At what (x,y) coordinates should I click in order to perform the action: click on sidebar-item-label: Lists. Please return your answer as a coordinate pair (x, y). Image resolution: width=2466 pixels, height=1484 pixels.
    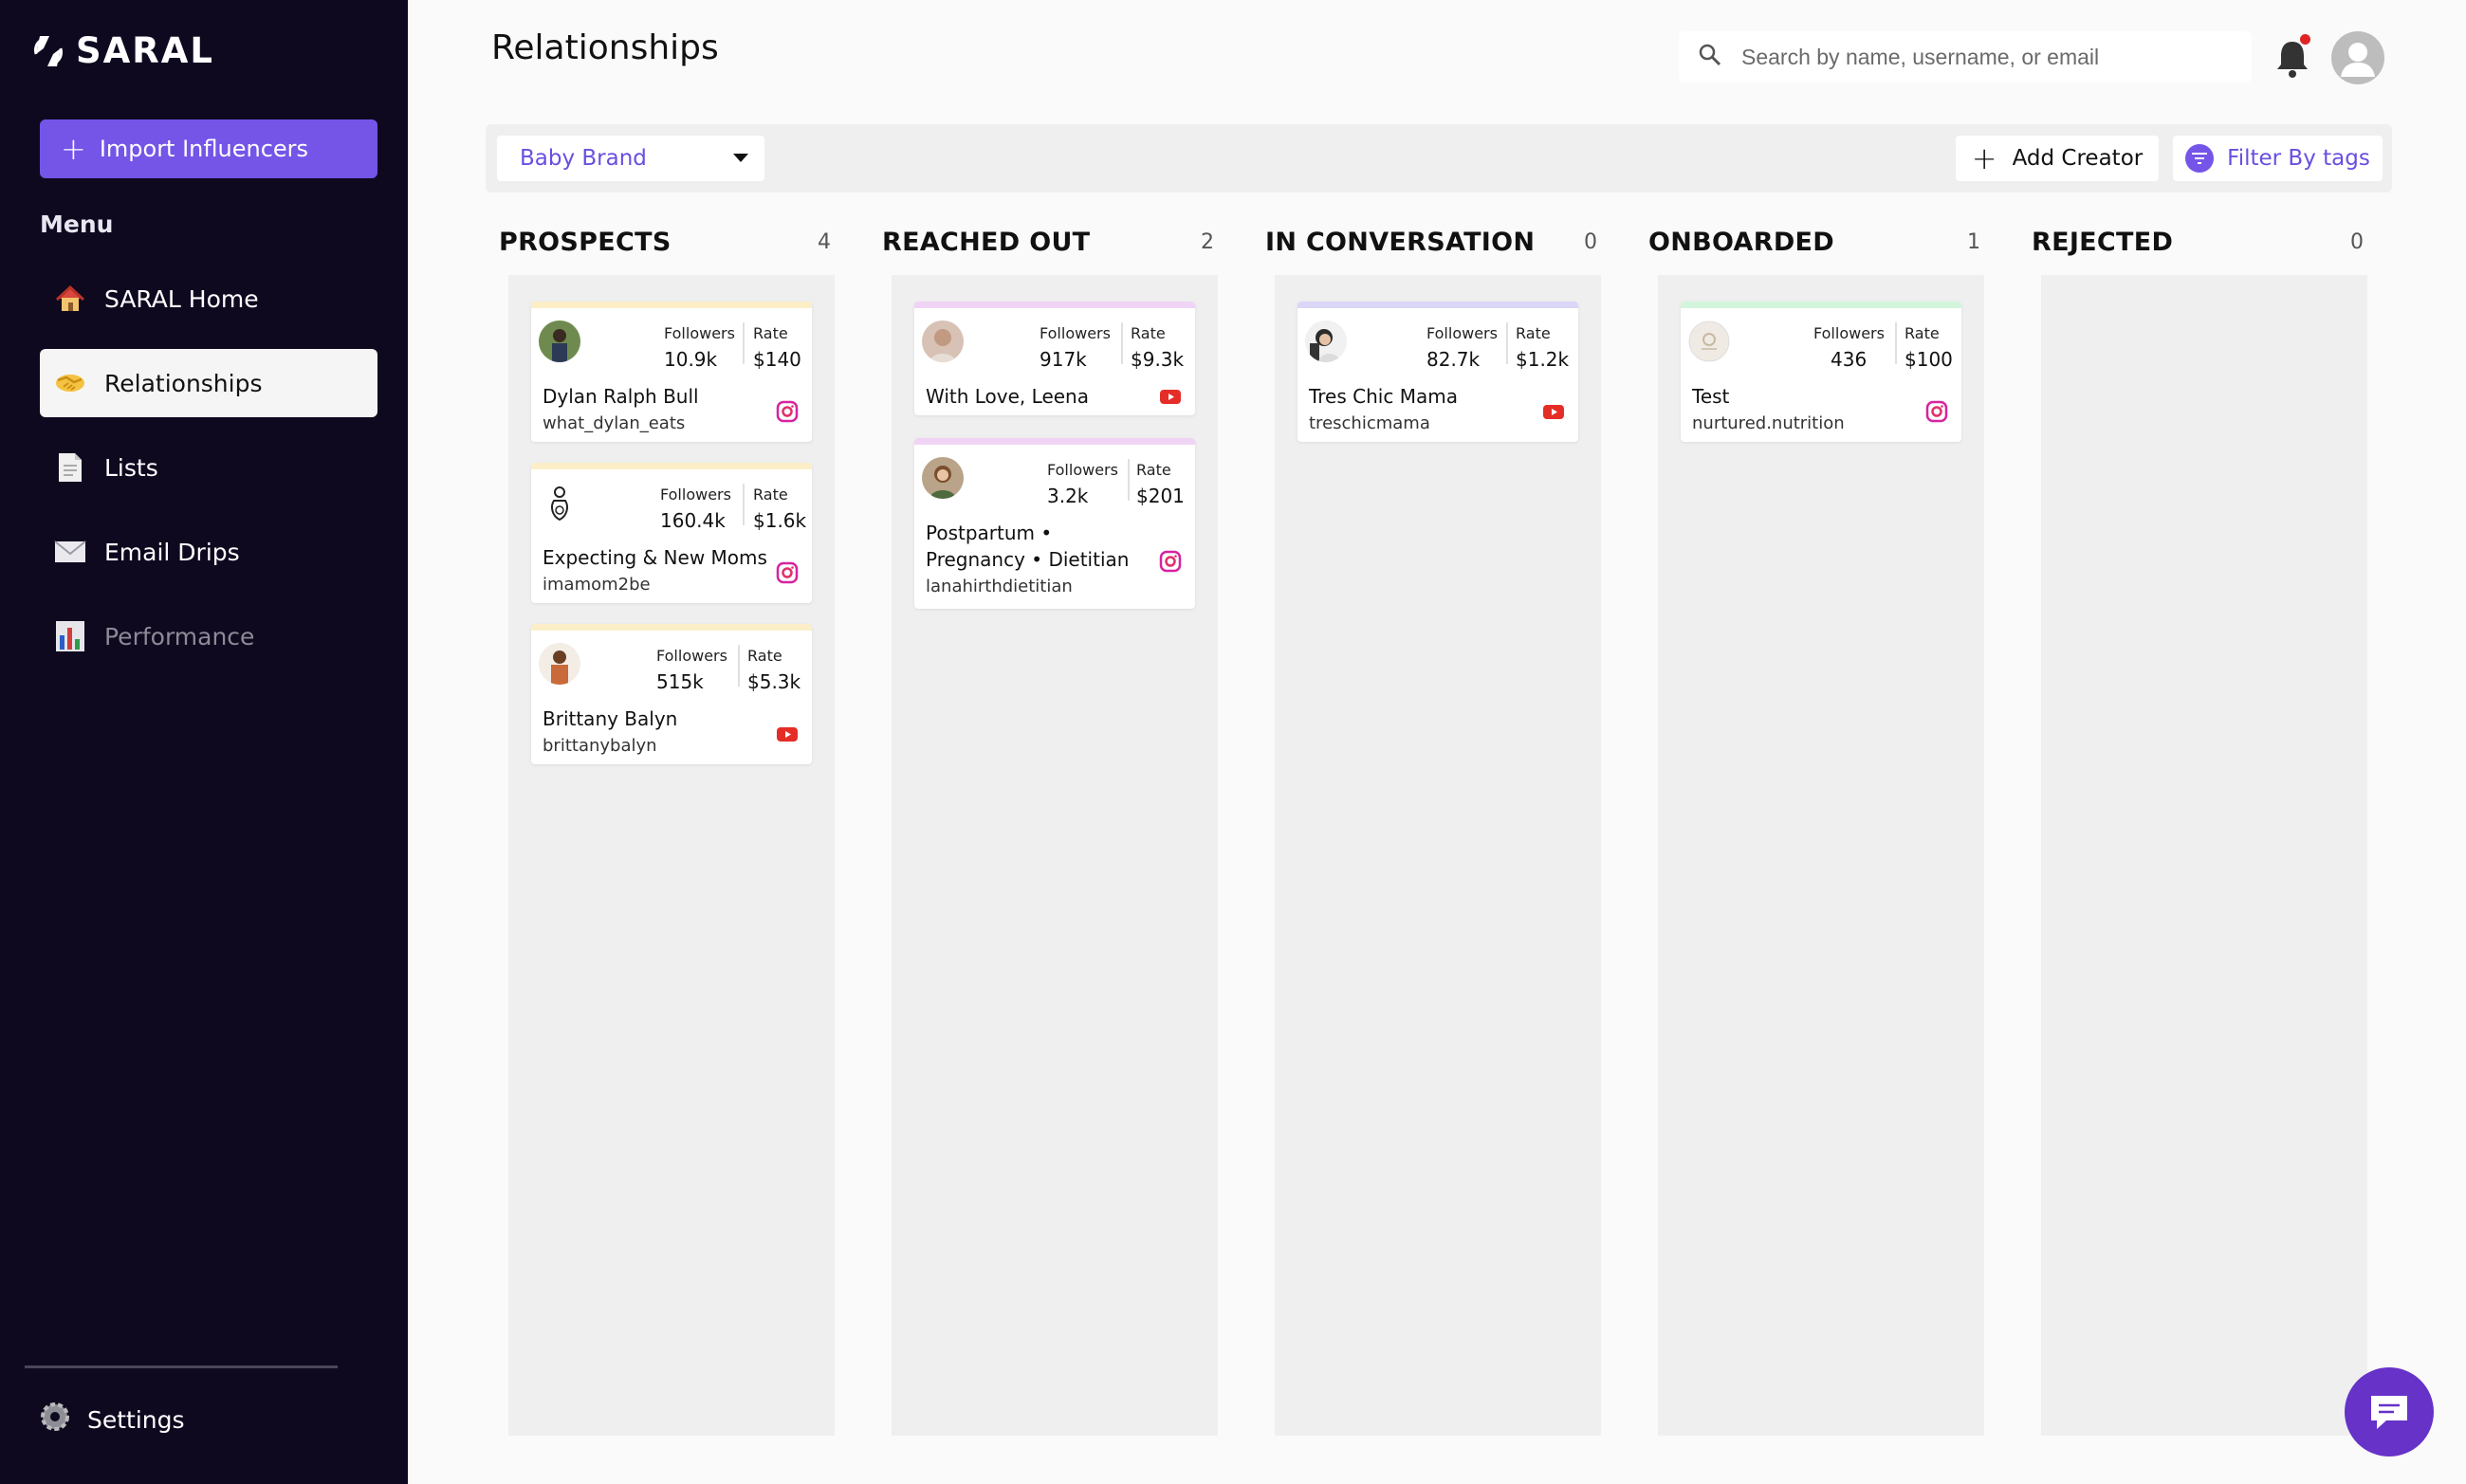
    Looking at the image, I should click on (131, 467).